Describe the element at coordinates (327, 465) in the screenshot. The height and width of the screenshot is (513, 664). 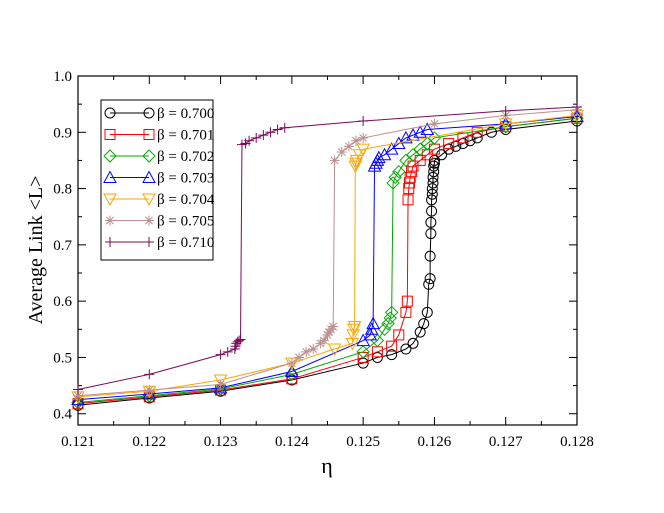
I see `x-axis-label: η` at that location.